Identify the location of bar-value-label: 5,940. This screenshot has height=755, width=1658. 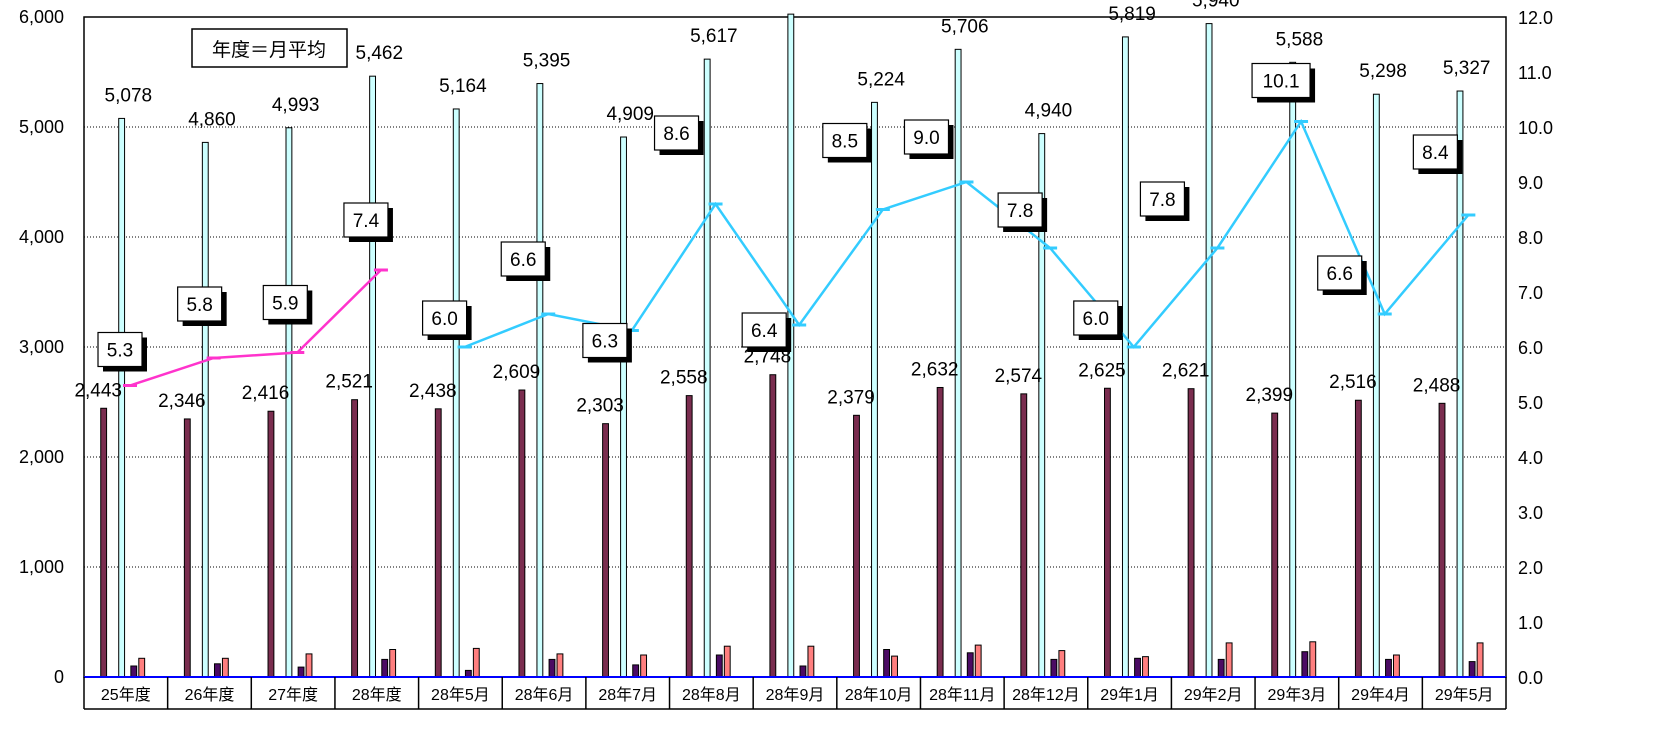
(1216, 6).